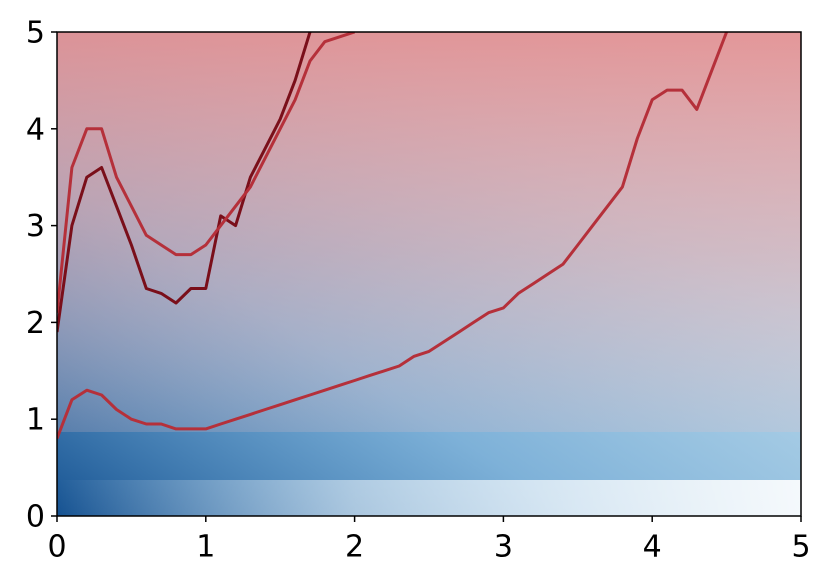  I want to click on x-tick-label: 5, so click(800, 547).